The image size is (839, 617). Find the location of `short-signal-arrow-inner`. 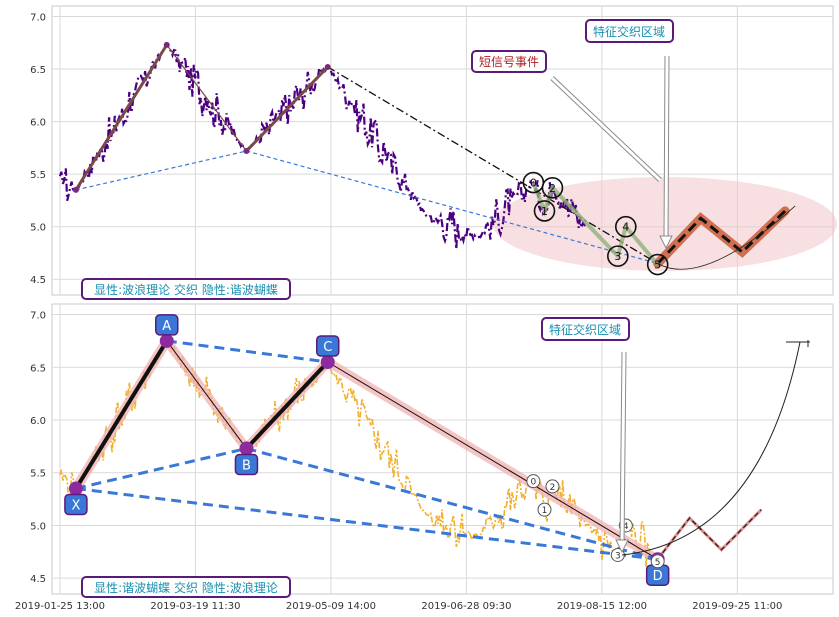

short-signal-arrow-inner is located at coordinates (606, 129).